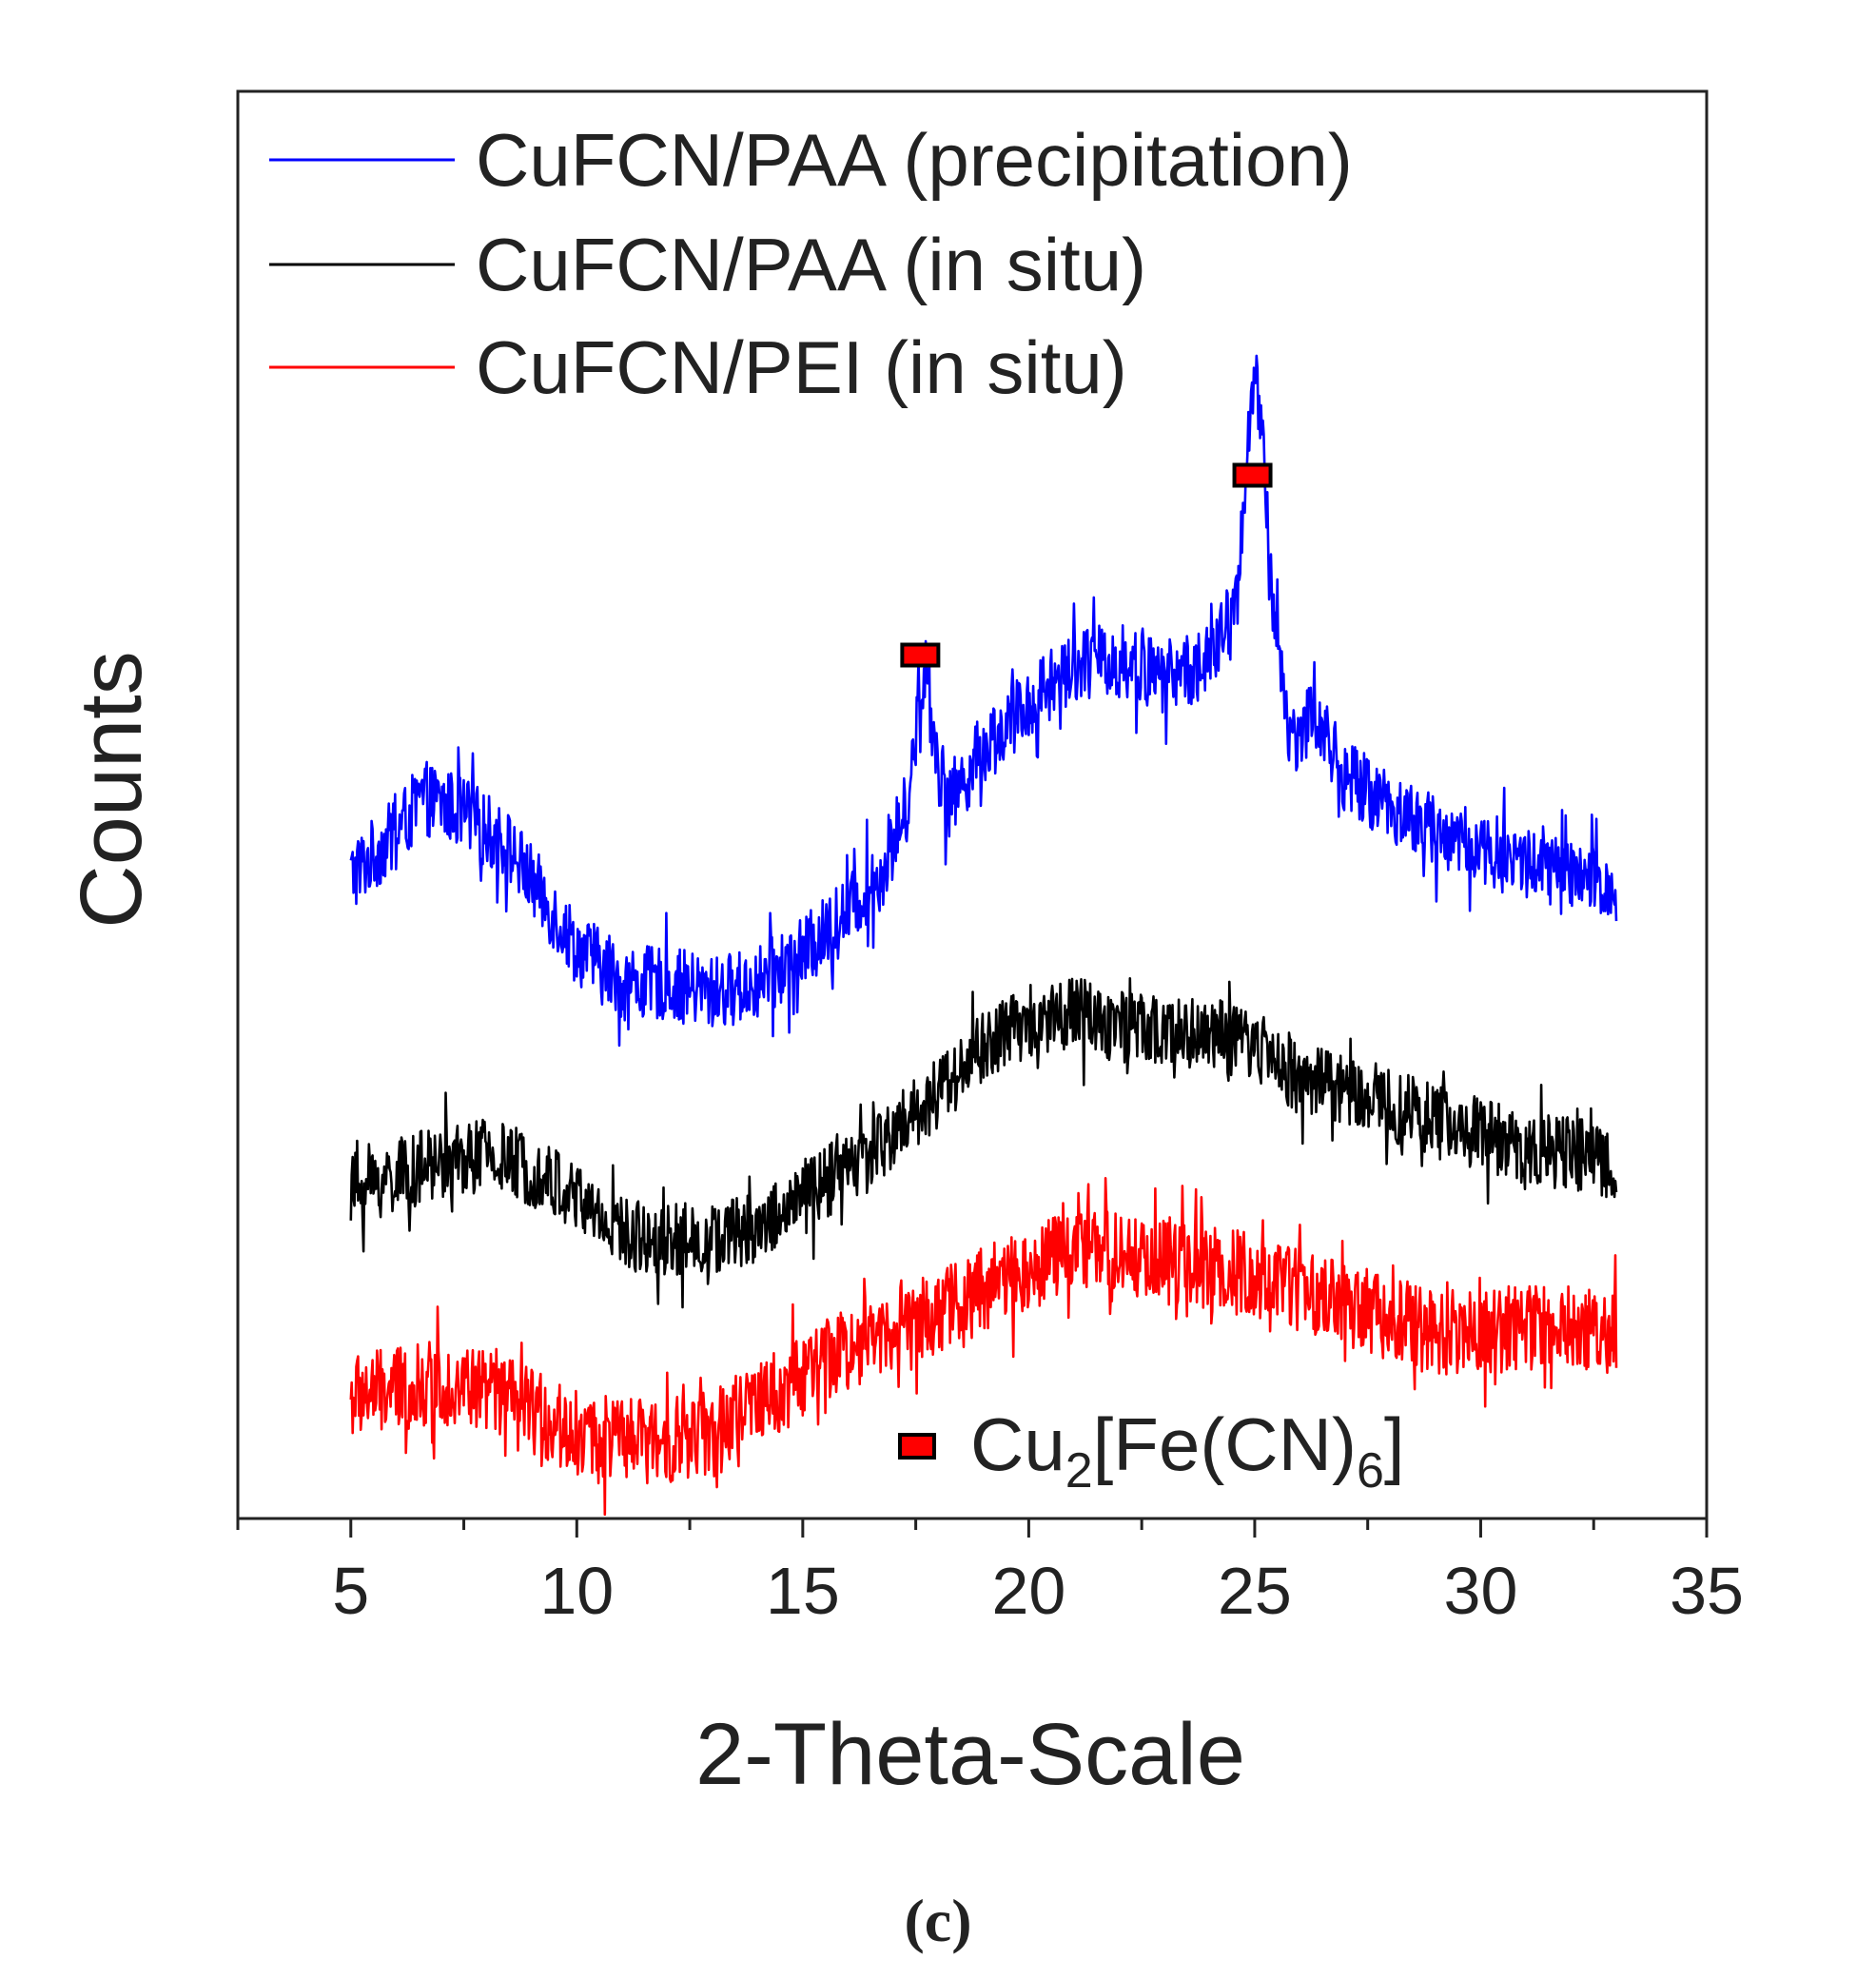  Describe the element at coordinates (576, 1591) in the screenshot. I see `x-tick-label: 10` at that location.